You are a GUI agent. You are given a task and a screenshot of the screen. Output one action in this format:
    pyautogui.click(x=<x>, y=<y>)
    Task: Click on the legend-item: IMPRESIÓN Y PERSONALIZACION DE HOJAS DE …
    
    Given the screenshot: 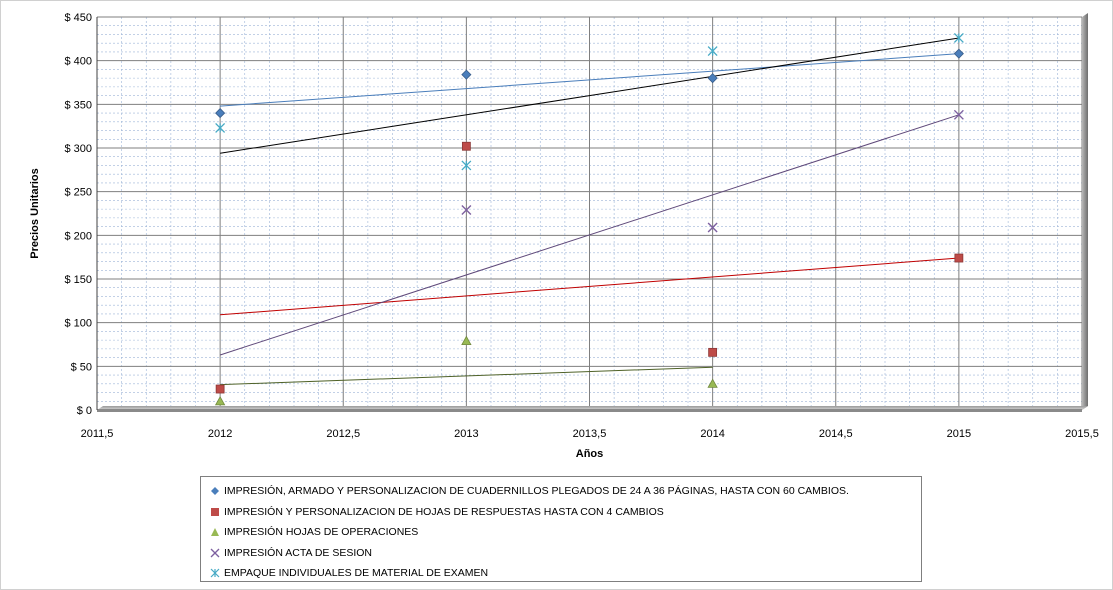 What is the action you would take?
    pyautogui.click(x=565, y=512)
    